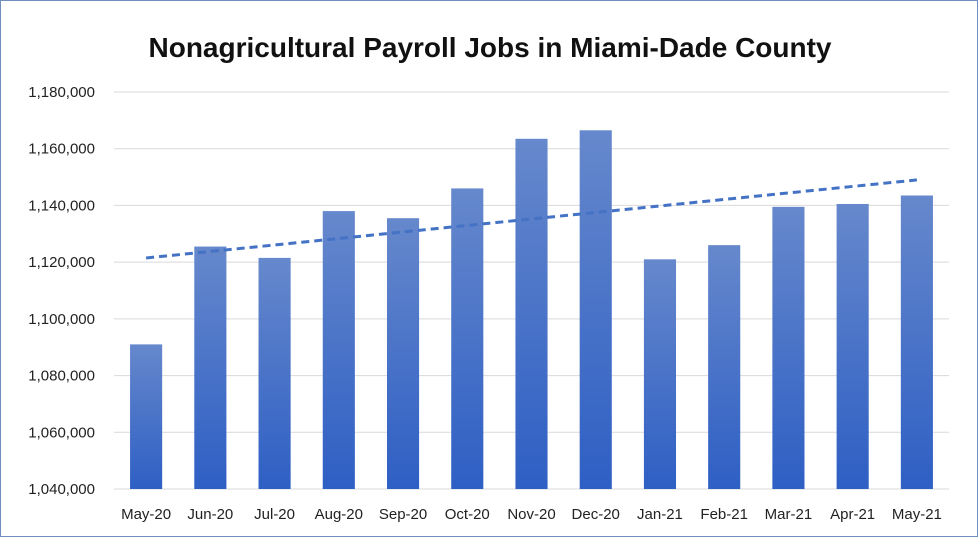 The height and width of the screenshot is (538, 978). Describe the element at coordinates (467, 514) in the screenshot. I see `x-tick-label: Oct-20` at that location.